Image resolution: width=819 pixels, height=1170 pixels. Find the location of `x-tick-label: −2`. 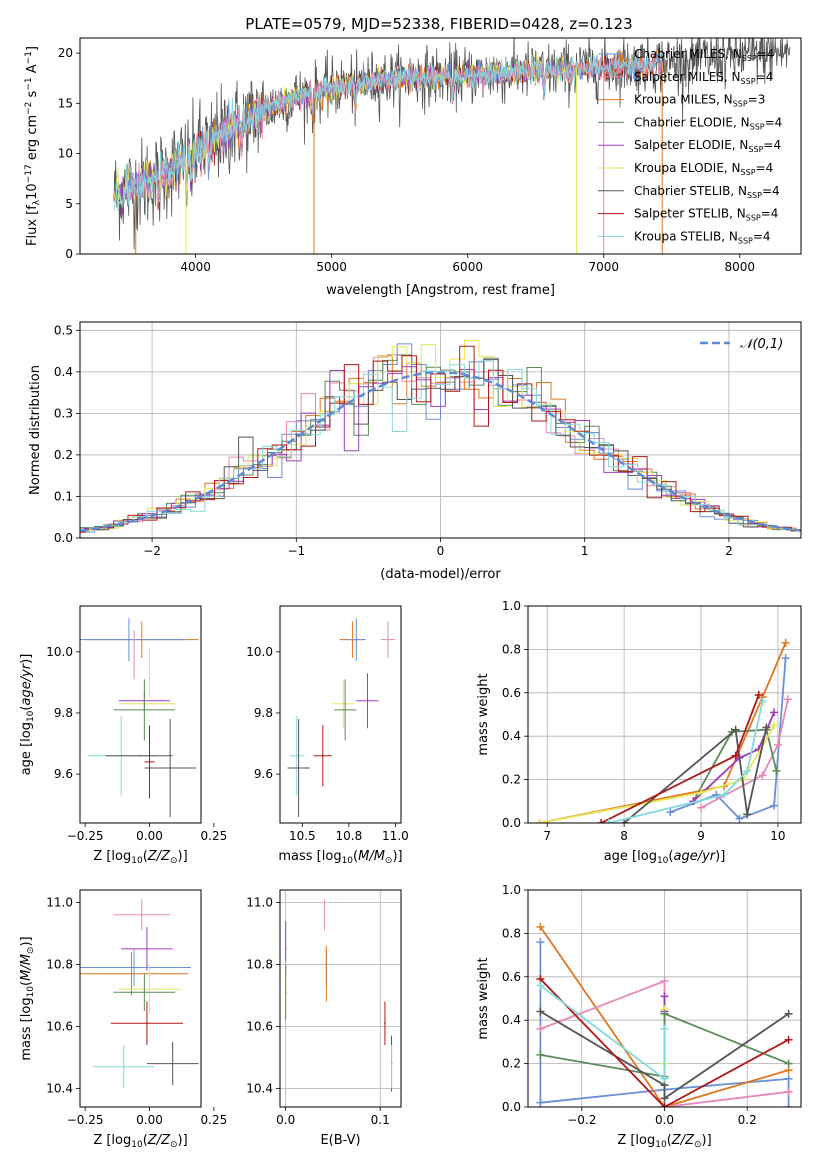

x-tick-label: −2 is located at coordinates (152, 551).